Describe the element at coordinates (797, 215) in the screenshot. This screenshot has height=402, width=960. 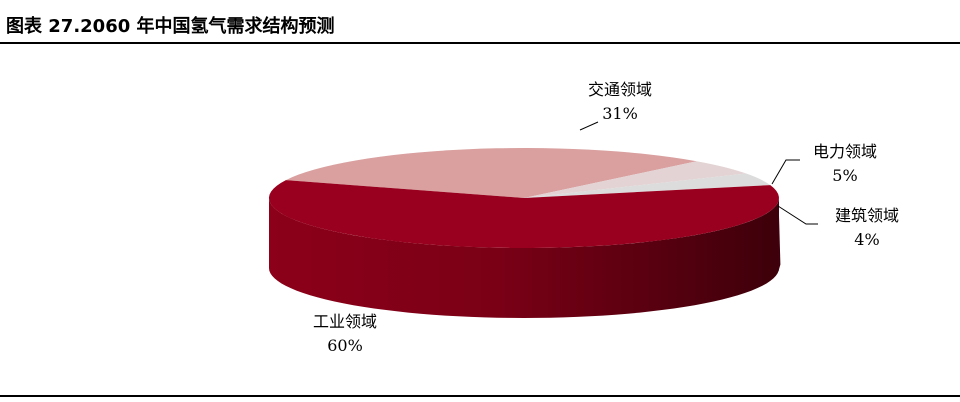
I see `leader-building` at that location.